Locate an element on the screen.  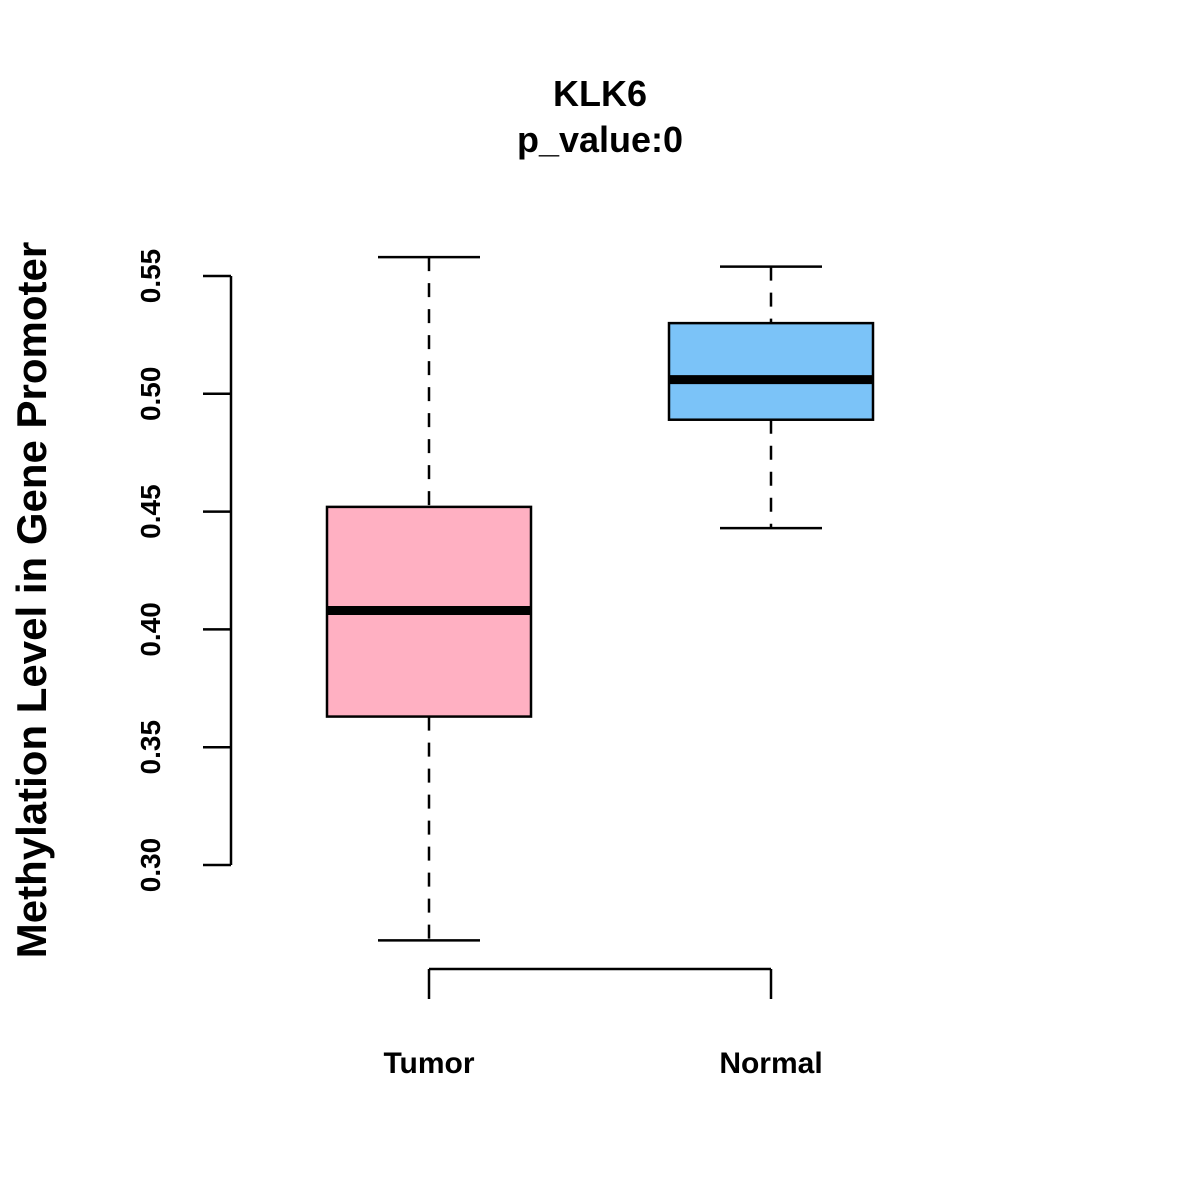
iqr-box is located at coordinates (771, 371).